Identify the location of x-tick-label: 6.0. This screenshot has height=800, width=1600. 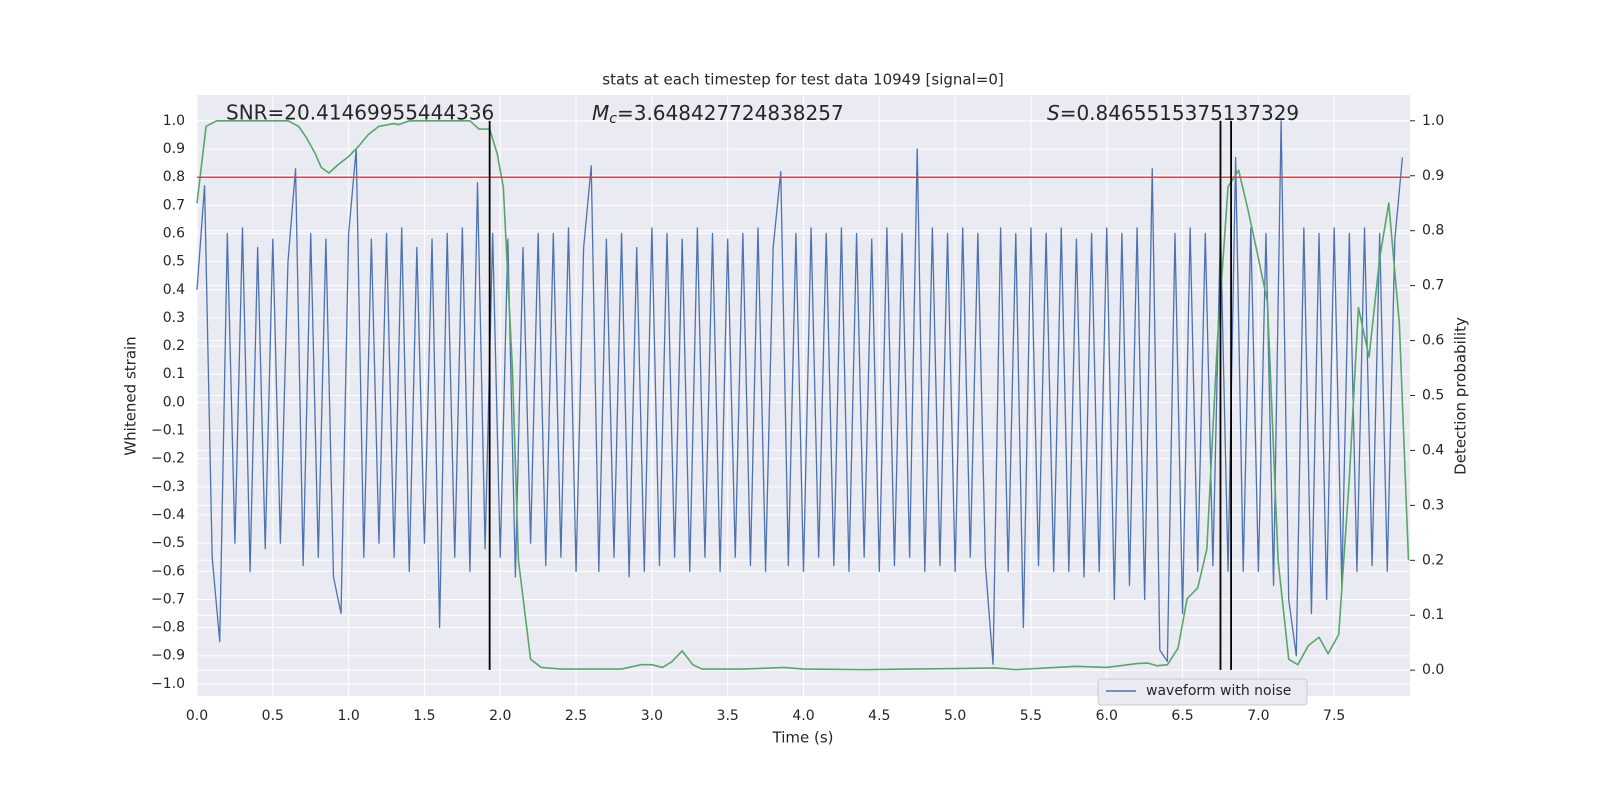
(1107, 716).